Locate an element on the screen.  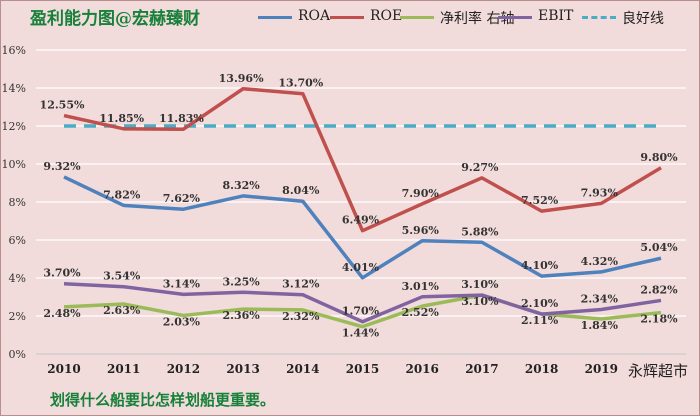
y-tick-label: 12% is located at coordinates (14, 126).